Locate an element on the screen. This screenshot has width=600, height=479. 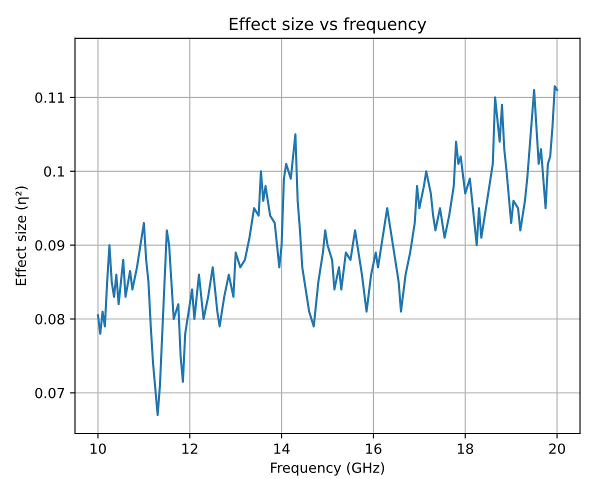
x-axis-title: Frequency (GHz) is located at coordinates (327, 469).